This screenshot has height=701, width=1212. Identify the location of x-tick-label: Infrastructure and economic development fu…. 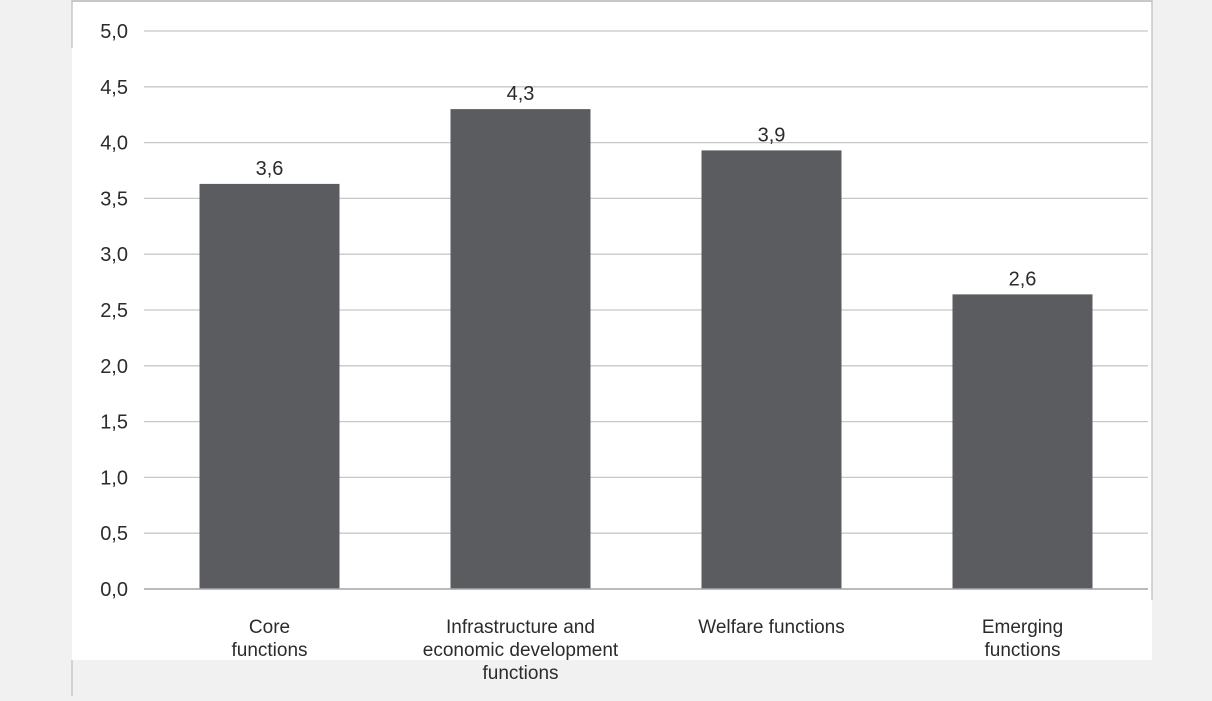
(521, 650).